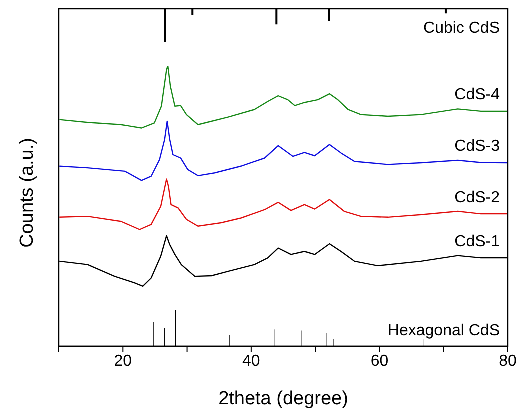 This screenshot has height=416, width=525. Describe the element at coordinates (379, 361) in the screenshot. I see `x-tick-label: 60` at that location.